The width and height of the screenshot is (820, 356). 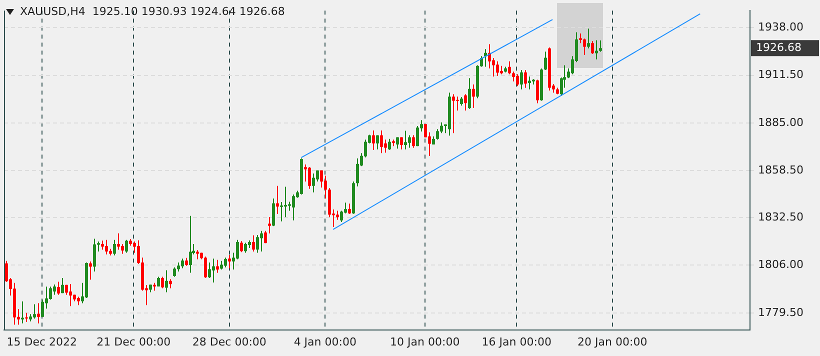 What do you see at coordinates (779, 47) in the screenshot?
I see `text: 1926.68` at bounding box center [779, 47].